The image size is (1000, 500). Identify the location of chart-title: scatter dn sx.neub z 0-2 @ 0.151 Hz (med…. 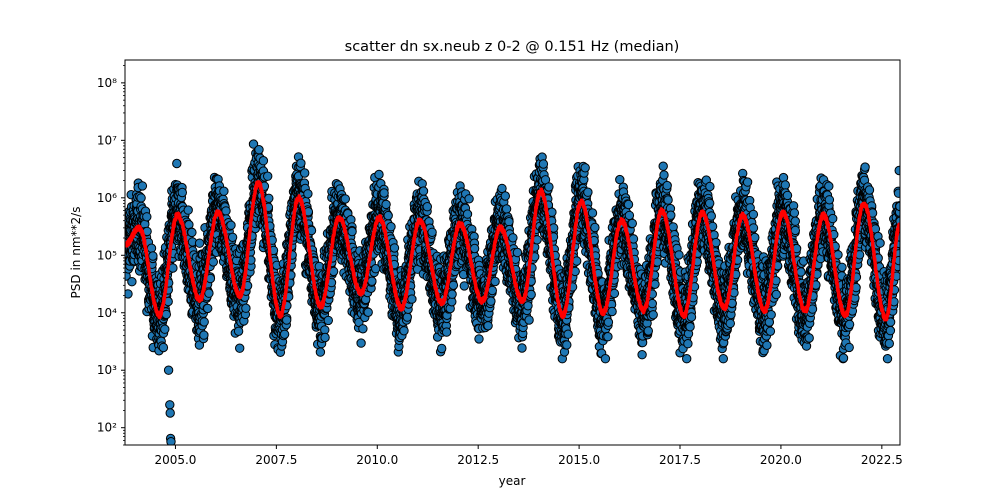
(512, 47).